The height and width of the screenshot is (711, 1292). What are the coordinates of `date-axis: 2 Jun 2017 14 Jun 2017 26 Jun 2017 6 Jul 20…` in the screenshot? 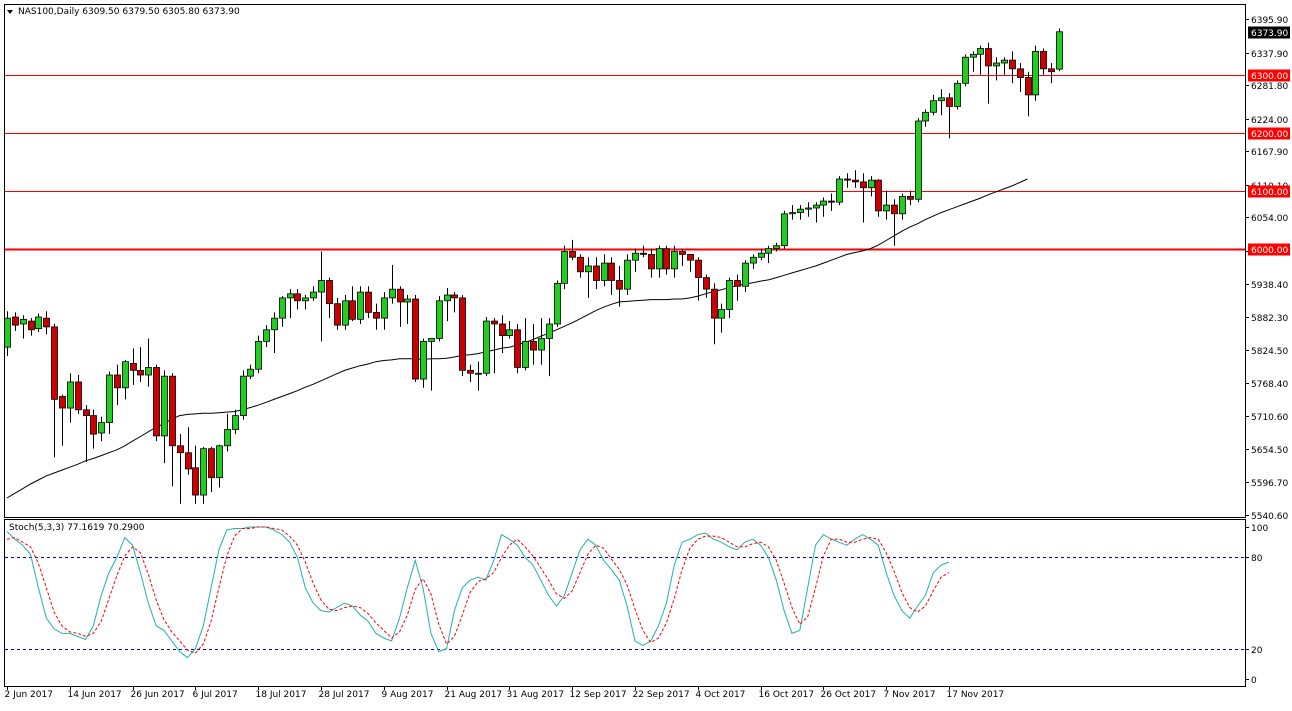 It's located at (504, 693).